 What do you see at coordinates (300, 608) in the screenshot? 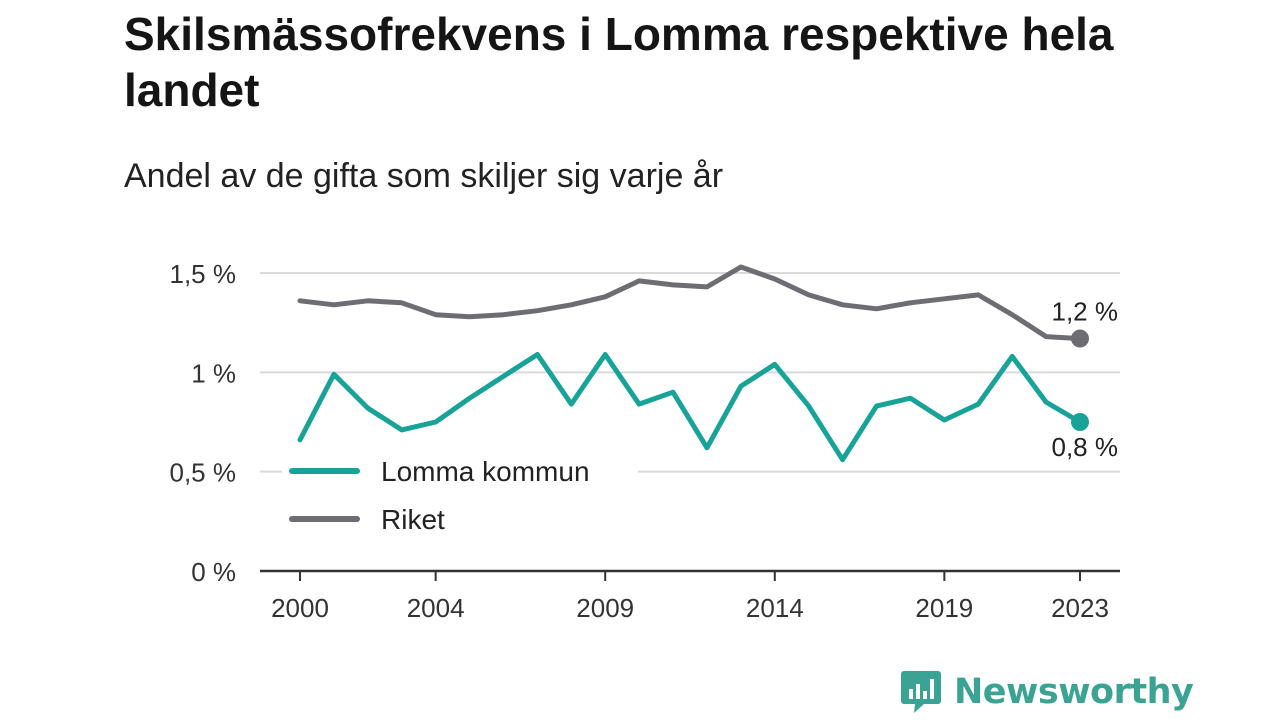
I see `x-tick-label: 2000` at bounding box center [300, 608].